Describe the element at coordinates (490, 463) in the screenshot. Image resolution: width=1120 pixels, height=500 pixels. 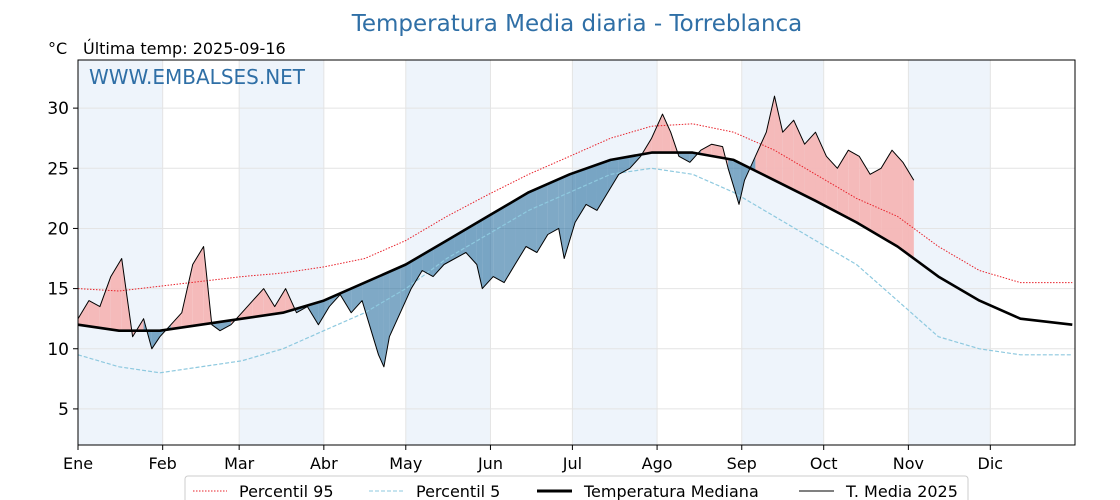
I see `x-tick-label: Jun` at that location.